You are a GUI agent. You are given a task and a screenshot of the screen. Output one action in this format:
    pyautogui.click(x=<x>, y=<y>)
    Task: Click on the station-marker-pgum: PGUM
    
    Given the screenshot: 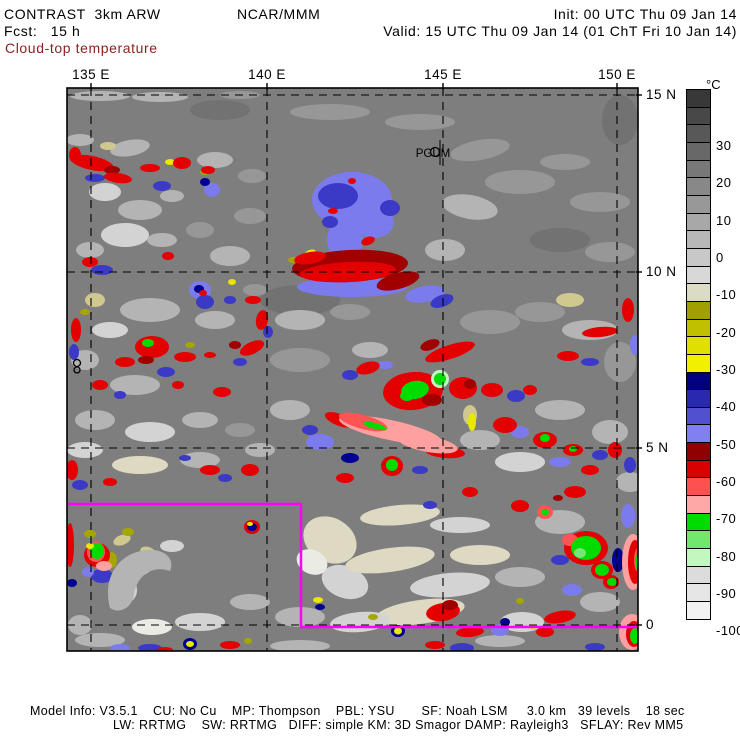 What is the action you would take?
    pyautogui.click(x=433, y=152)
    